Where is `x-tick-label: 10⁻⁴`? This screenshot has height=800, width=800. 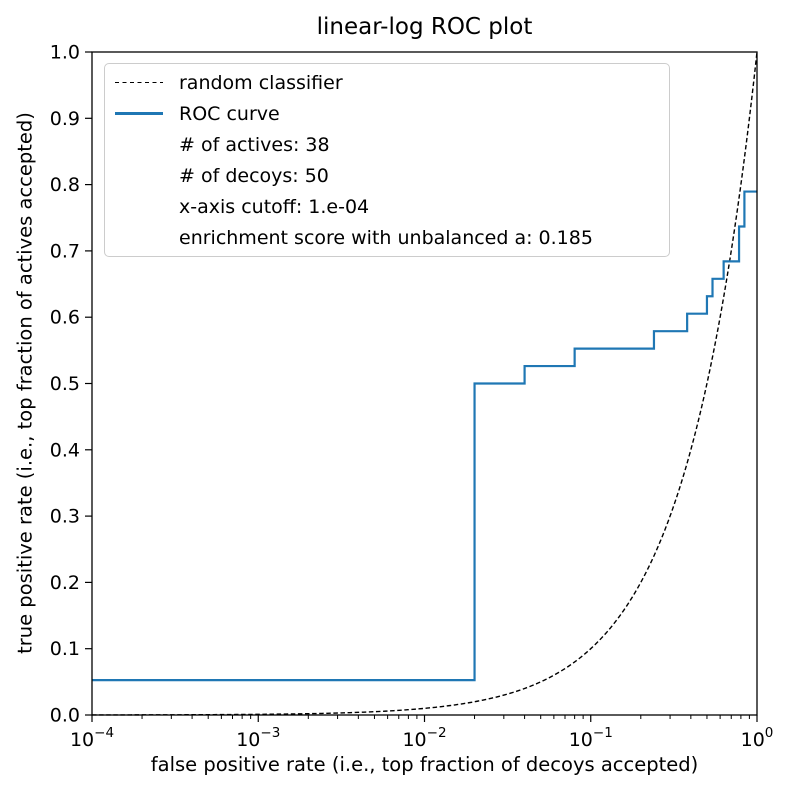
x-tick-label: 10⁻⁴ is located at coordinates (92, 738).